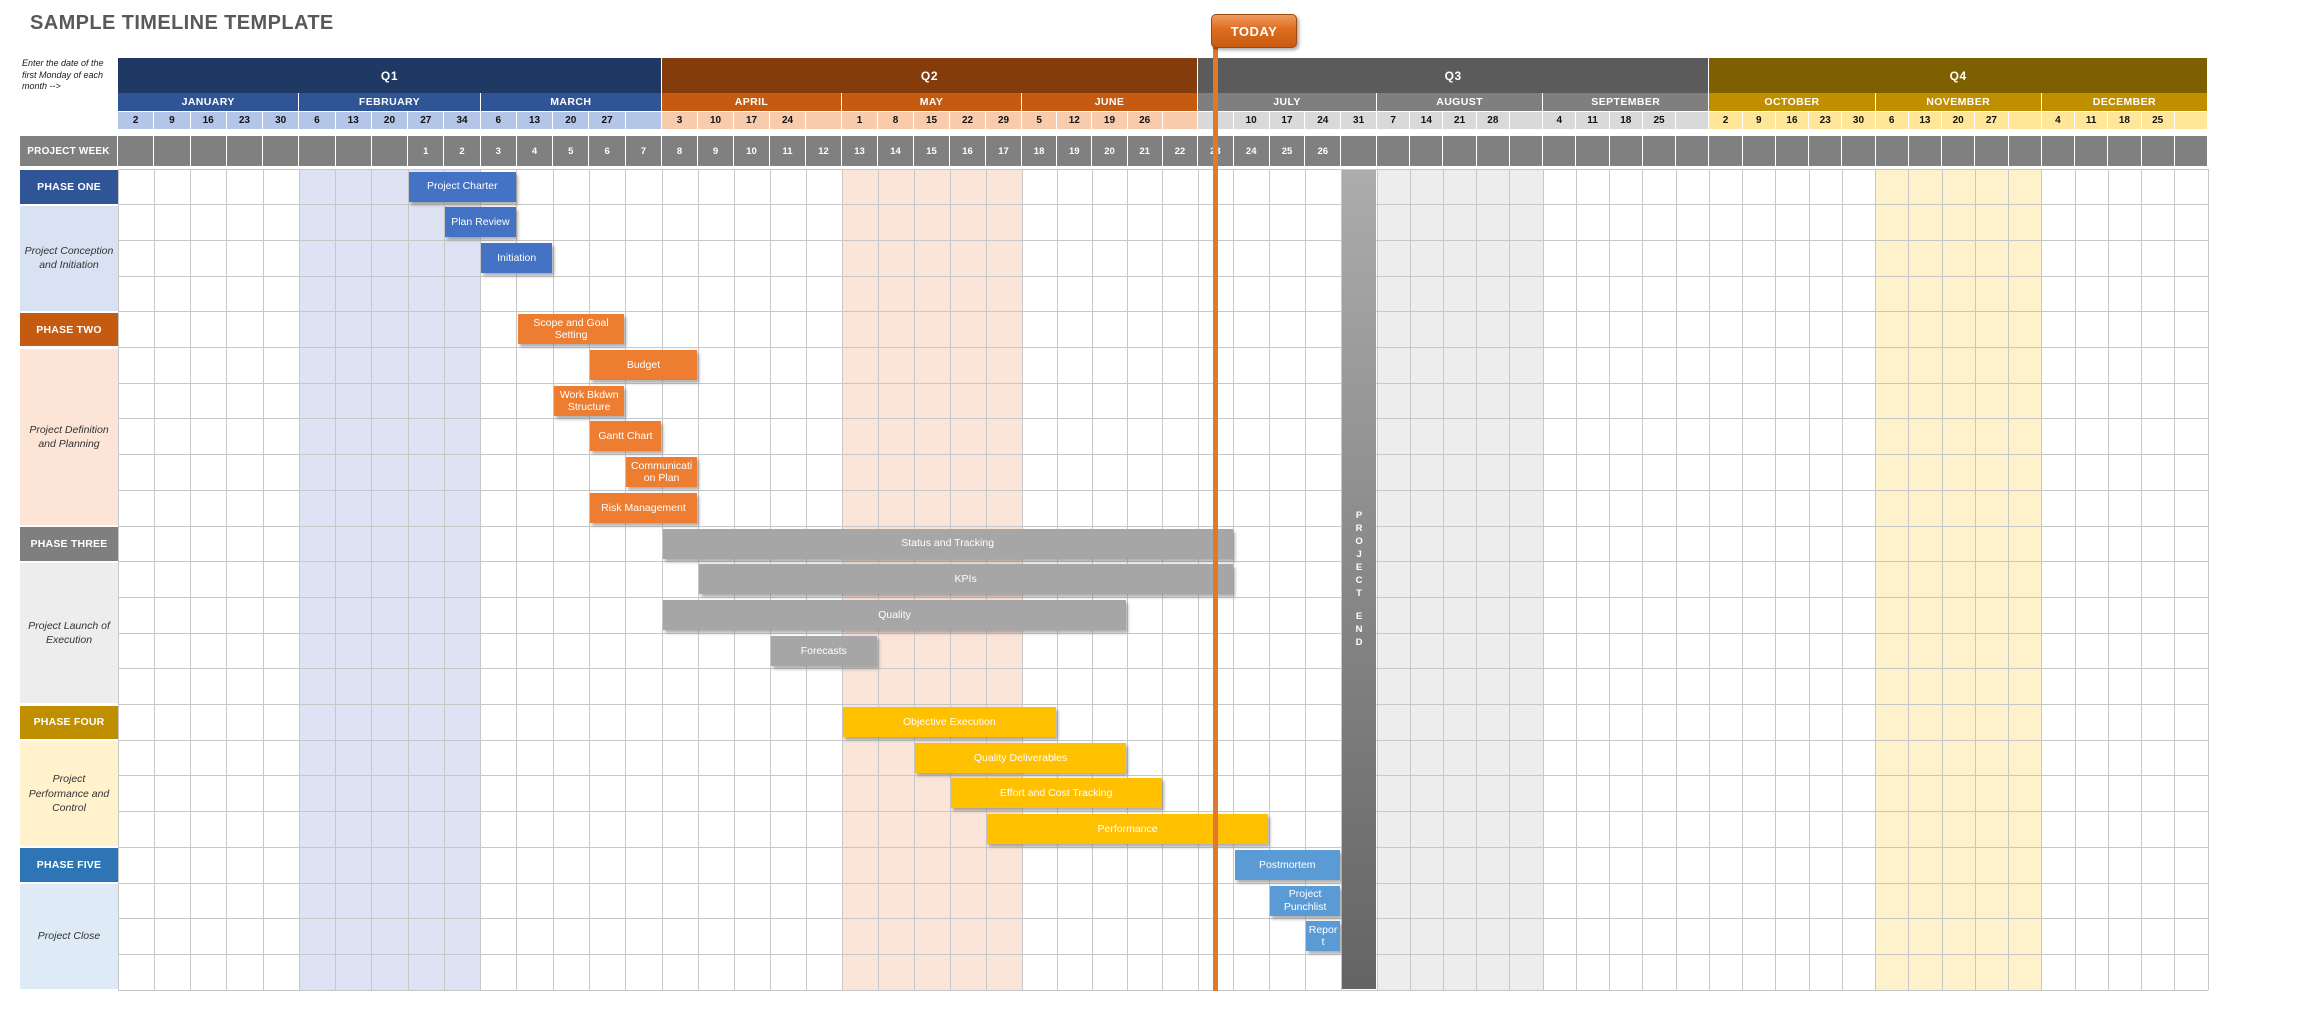 The height and width of the screenshot is (1016, 2300). I want to click on task-bar: Postmortem, so click(1287, 864).